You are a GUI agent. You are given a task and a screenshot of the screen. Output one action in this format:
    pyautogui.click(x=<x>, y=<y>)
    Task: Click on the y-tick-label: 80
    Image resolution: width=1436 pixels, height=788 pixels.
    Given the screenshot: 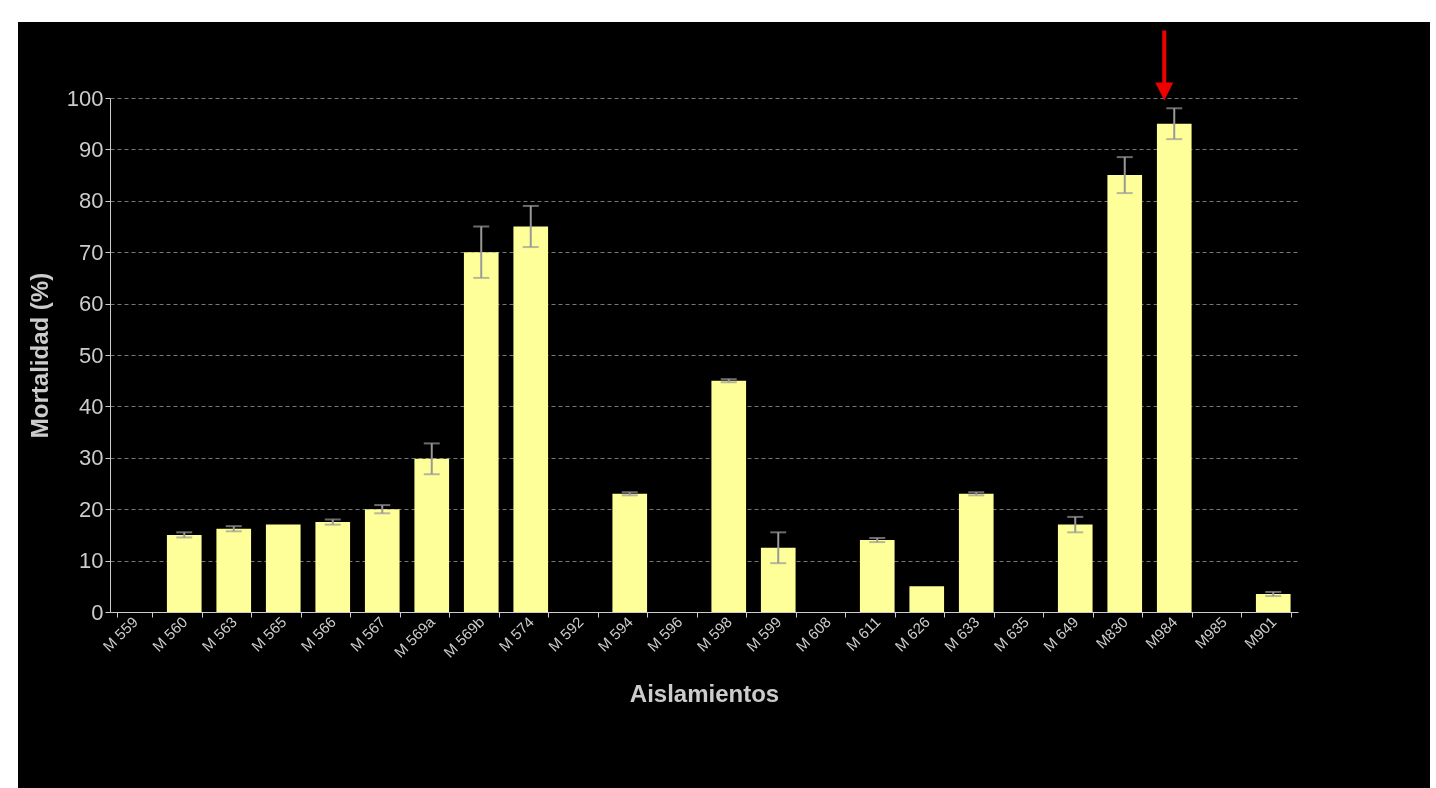 What is the action you would take?
    pyautogui.click(x=91, y=201)
    